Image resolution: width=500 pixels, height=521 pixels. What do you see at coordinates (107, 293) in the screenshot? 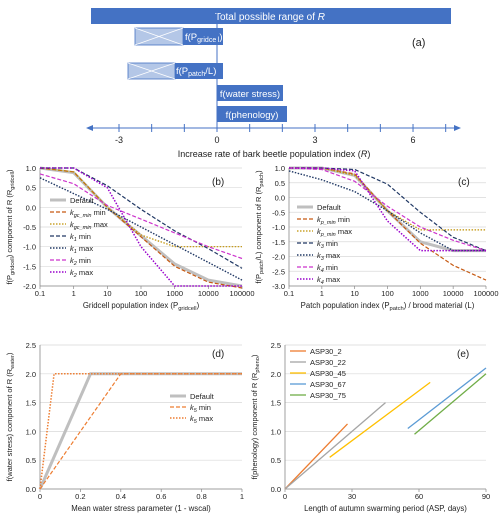
I see `x-tick-label: 10` at bounding box center [107, 293].